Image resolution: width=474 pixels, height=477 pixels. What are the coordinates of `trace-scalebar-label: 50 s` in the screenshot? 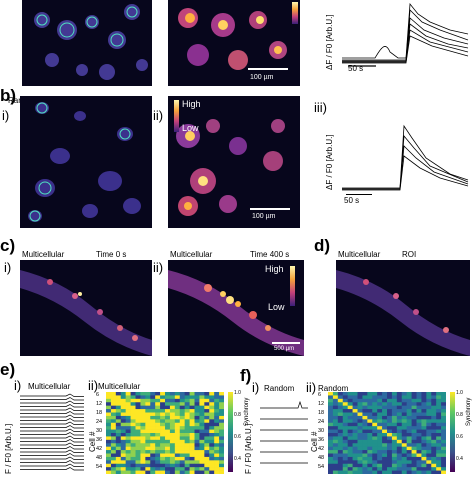 It's located at (356, 68).